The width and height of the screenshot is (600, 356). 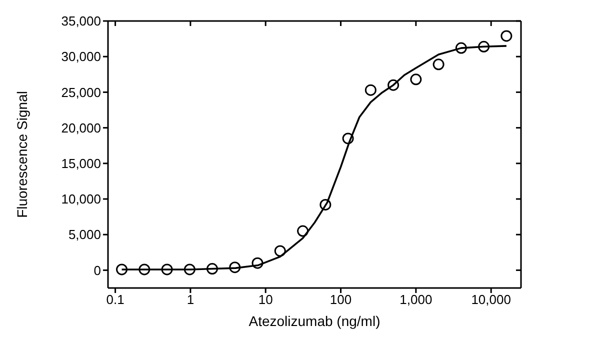 What do you see at coordinates (265, 300) in the screenshot?
I see `x-tick-label: 10` at bounding box center [265, 300].